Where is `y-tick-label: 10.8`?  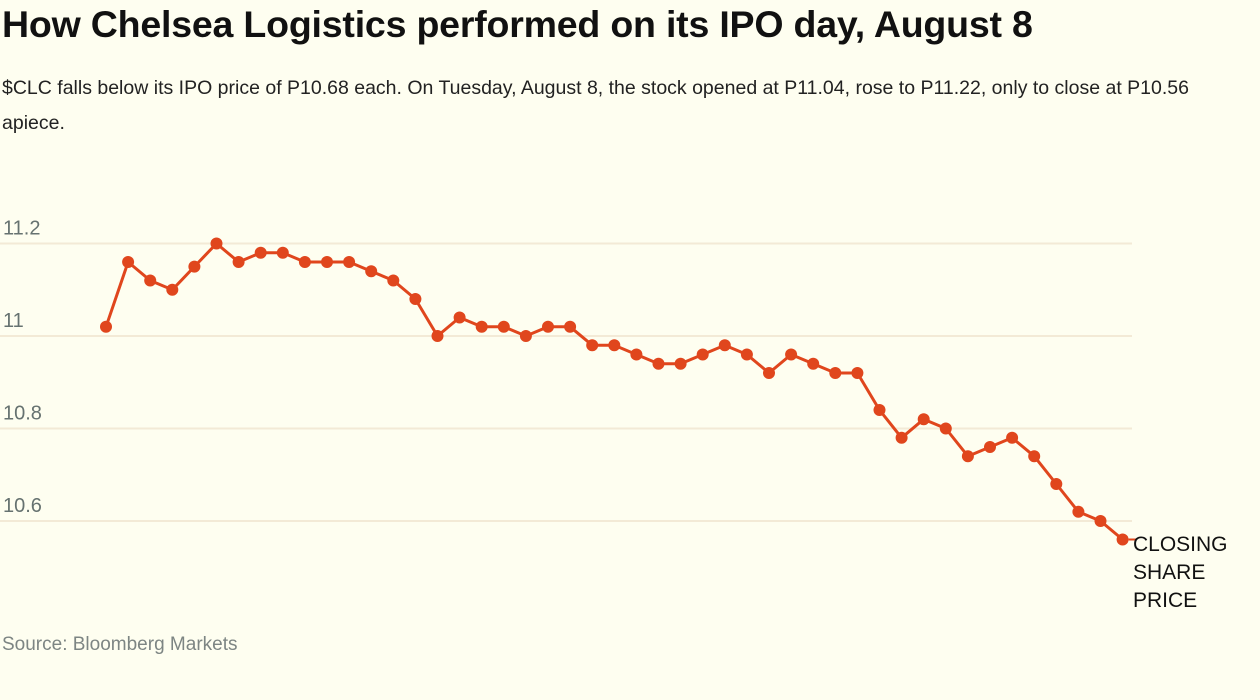
y-tick-label: 10.8 is located at coordinates (22, 414).